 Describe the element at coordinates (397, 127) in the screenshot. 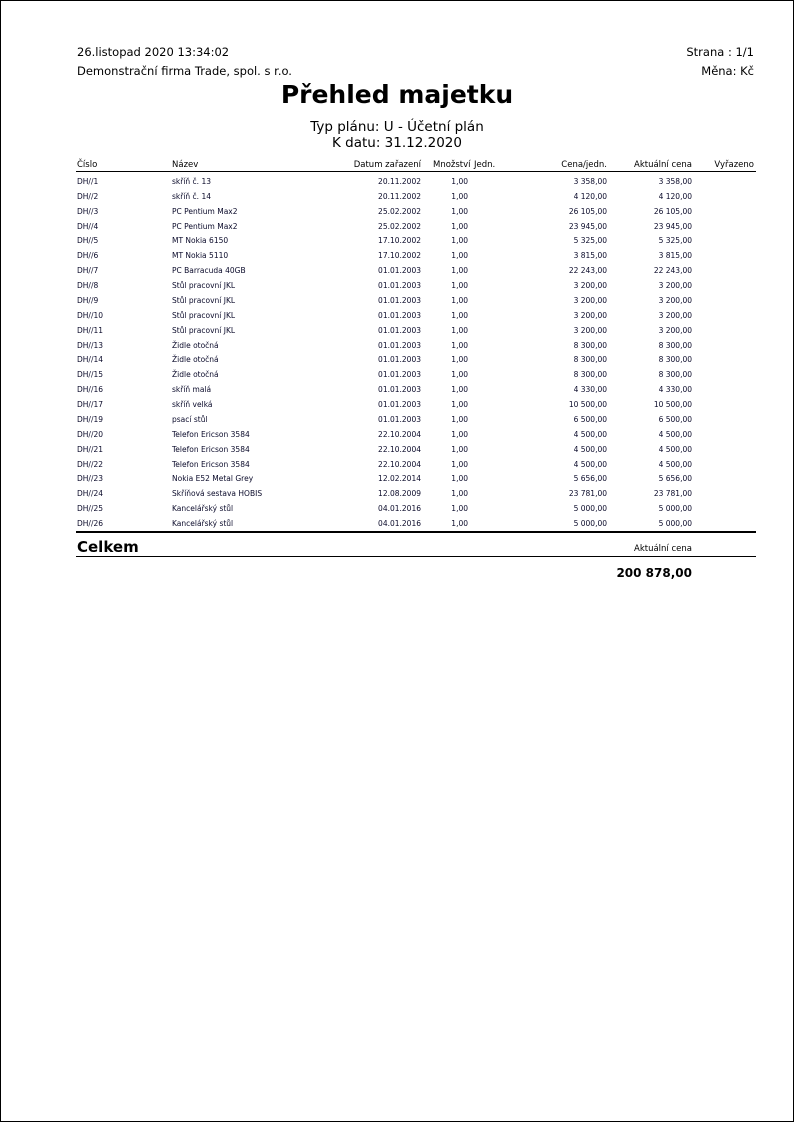

I see `plan-type: Typ plánu: U - Účetní plán` at that location.